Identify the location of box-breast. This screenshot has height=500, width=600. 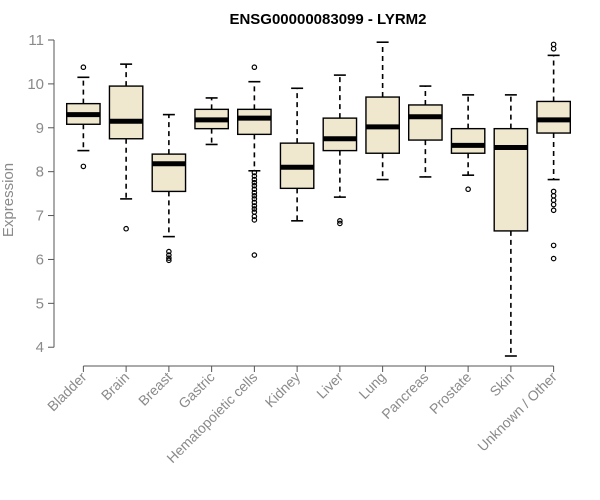
(169, 188).